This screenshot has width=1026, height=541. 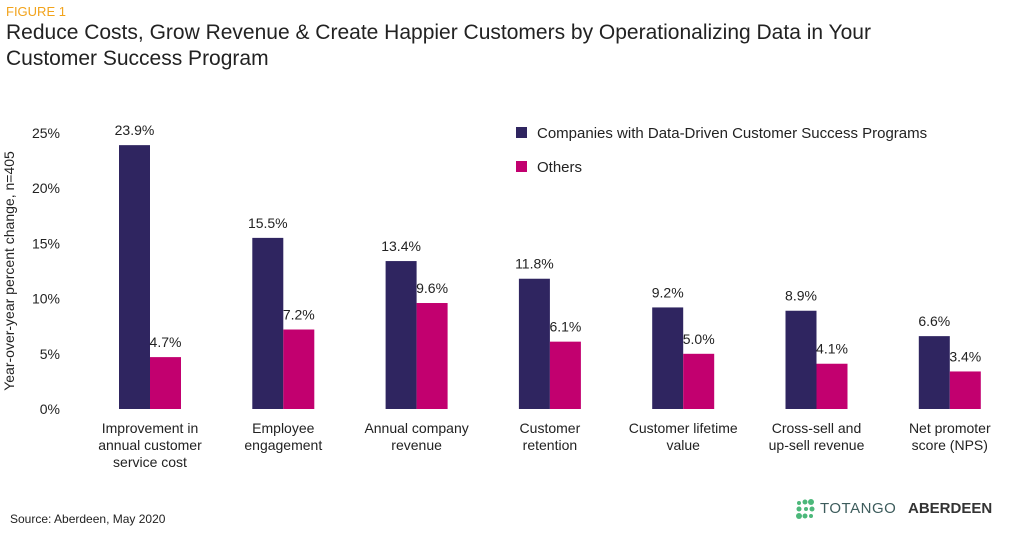 What do you see at coordinates (550, 445) in the screenshot?
I see `x-tick-label: retention` at bounding box center [550, 445].